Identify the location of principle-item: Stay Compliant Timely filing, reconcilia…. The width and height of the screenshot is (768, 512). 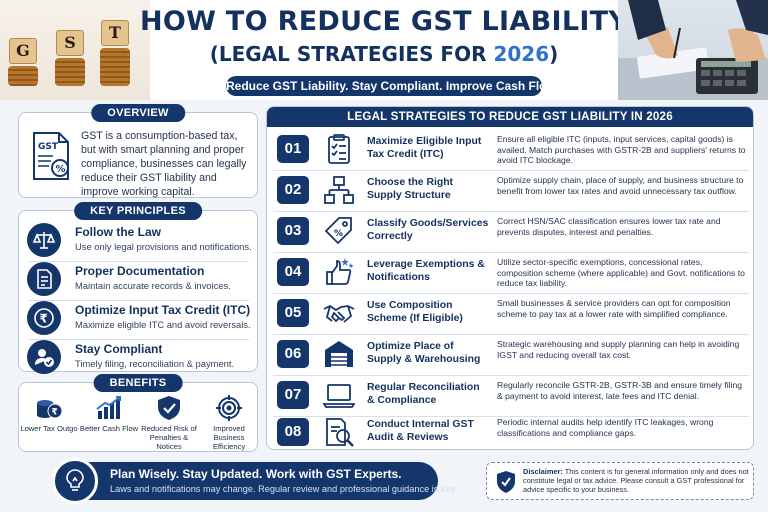
(141, 358).